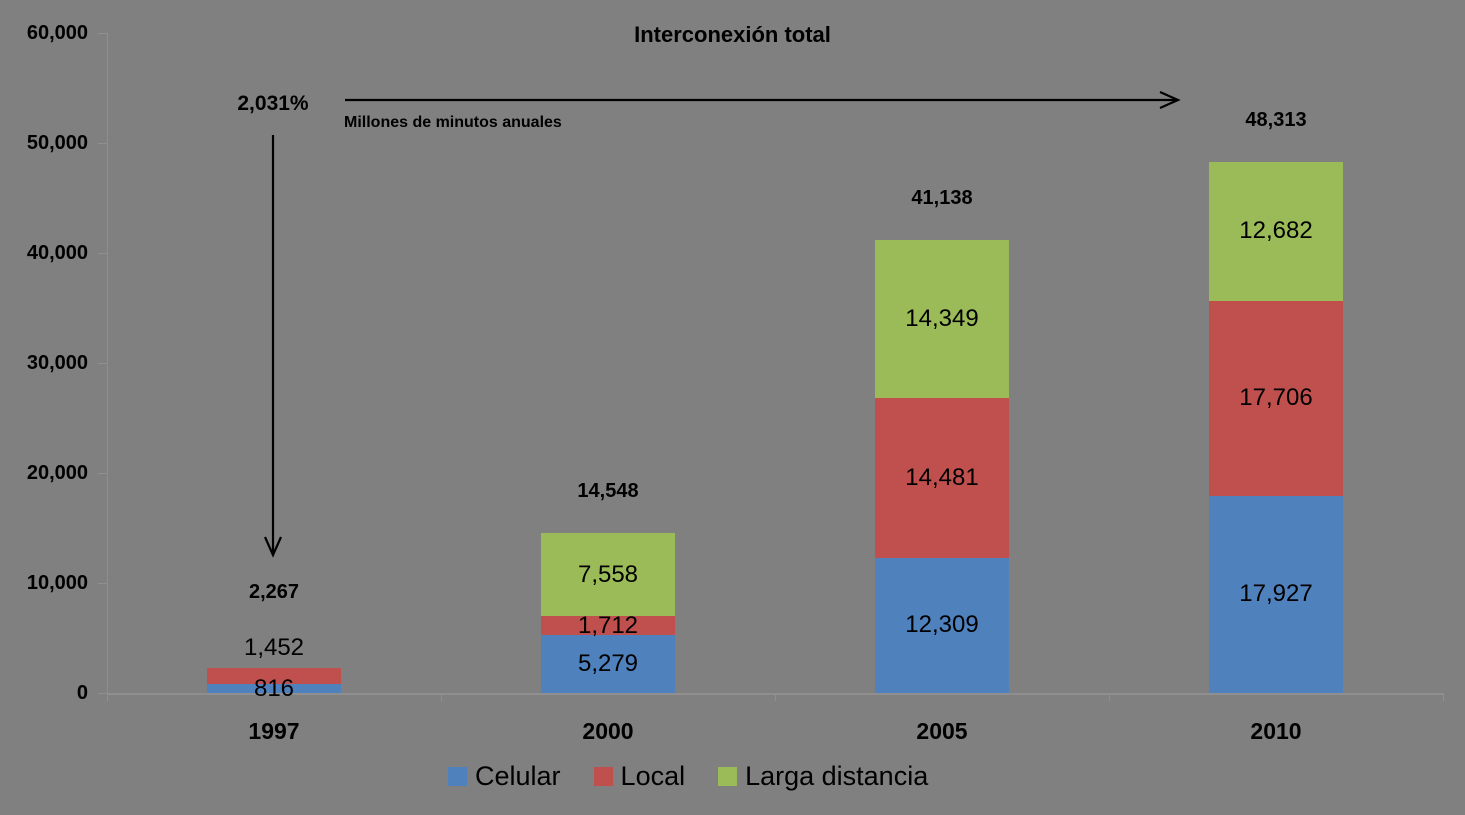 The height and width of the screenshot is (815, 1465). Describe the element at coordinates (57, 473) in the screenshot. I see `y-axis-label-20000: 20,000` at that location.